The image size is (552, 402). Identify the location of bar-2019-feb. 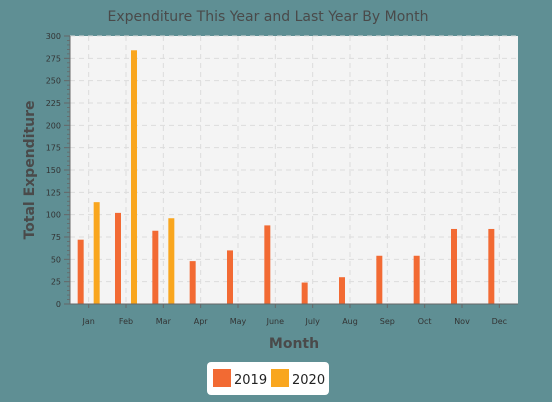
(118, 258).